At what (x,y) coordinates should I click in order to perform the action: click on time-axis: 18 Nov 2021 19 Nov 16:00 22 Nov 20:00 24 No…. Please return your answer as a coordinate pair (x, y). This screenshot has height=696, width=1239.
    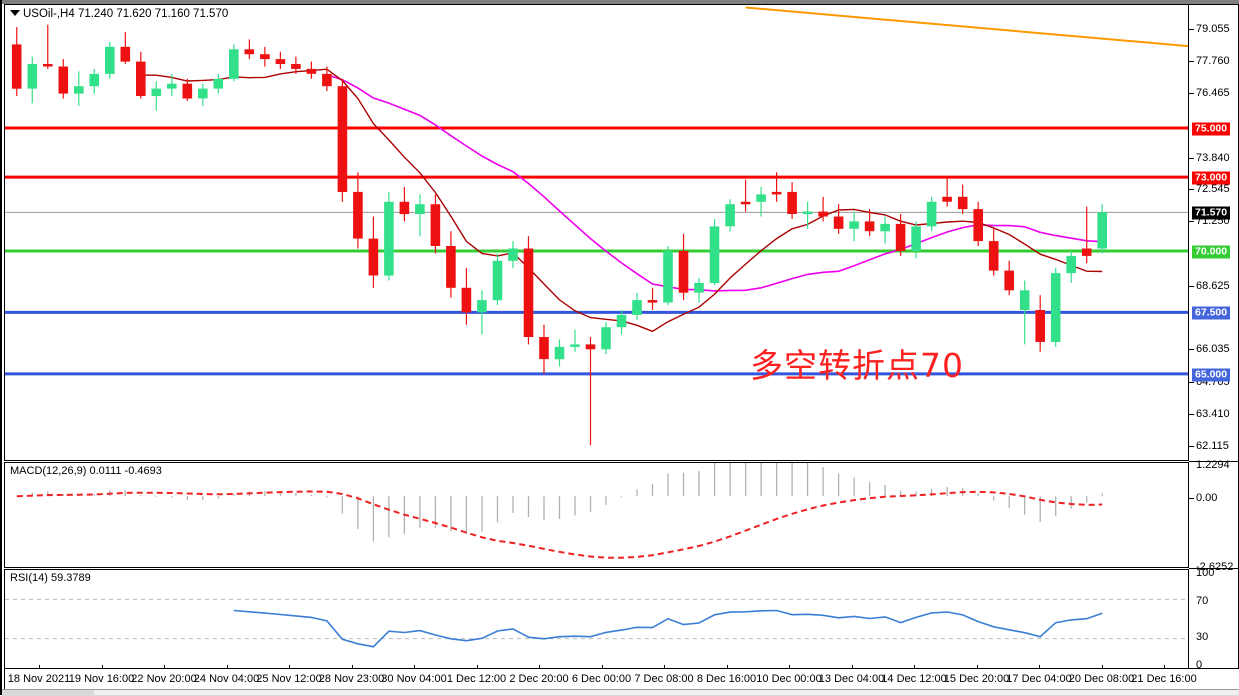
    Looking at the image, I should click on (600, 678).